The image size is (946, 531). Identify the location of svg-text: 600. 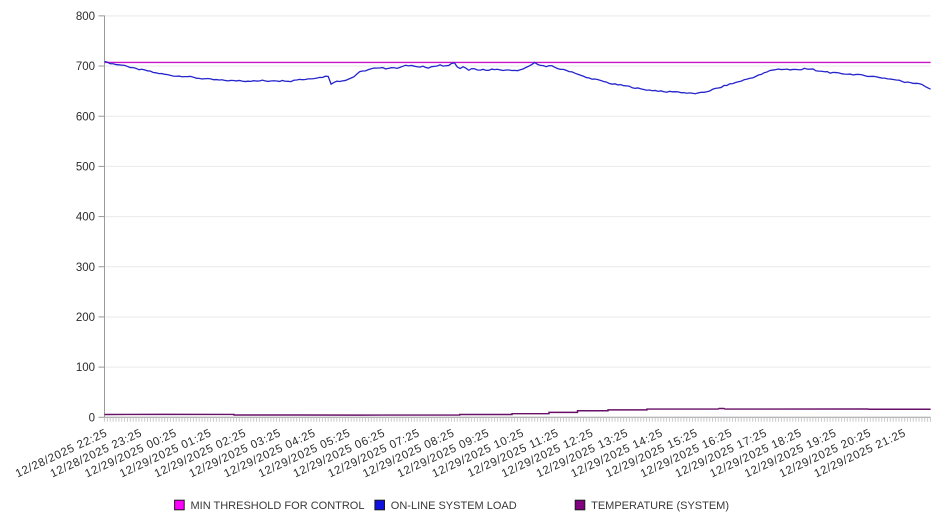
(85, 117).